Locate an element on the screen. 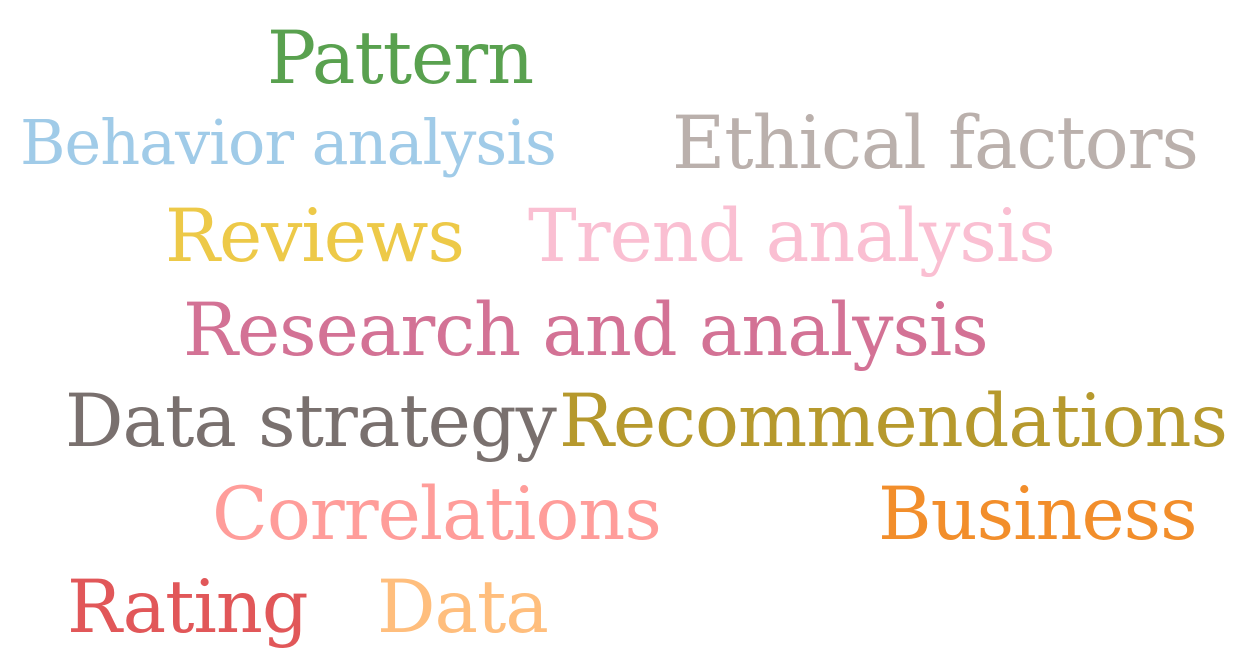  word-trend-analysis: Trend analysis is located at coordinates (792, 236).